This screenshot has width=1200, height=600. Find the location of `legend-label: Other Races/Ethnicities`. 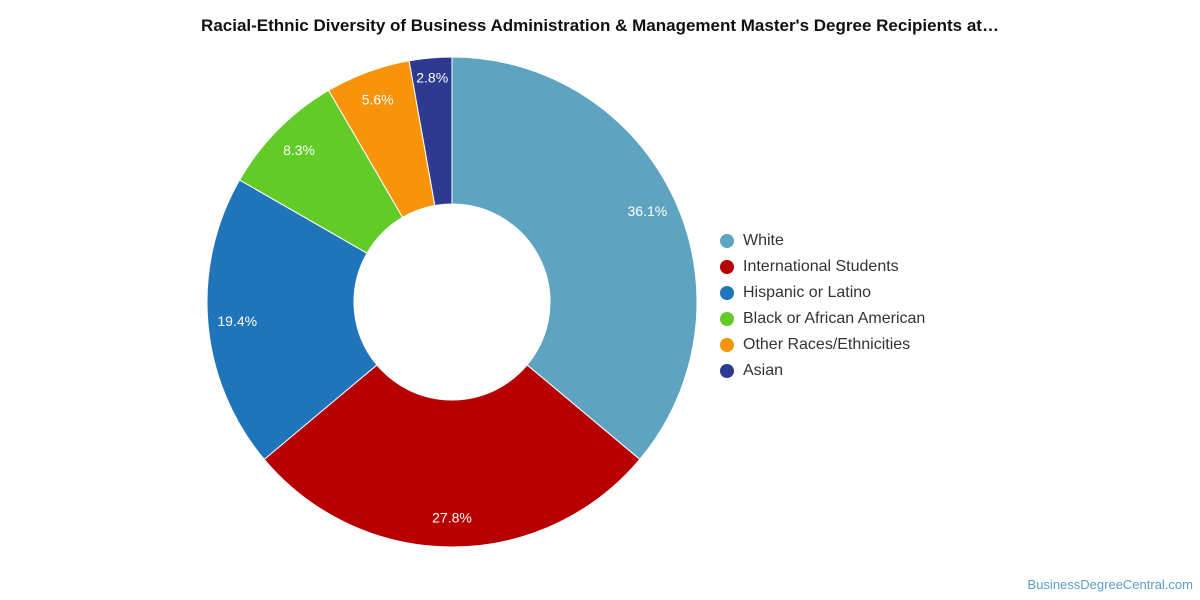

legend-label: Other Races/Ethnicities is located at coordinates (827, 344).